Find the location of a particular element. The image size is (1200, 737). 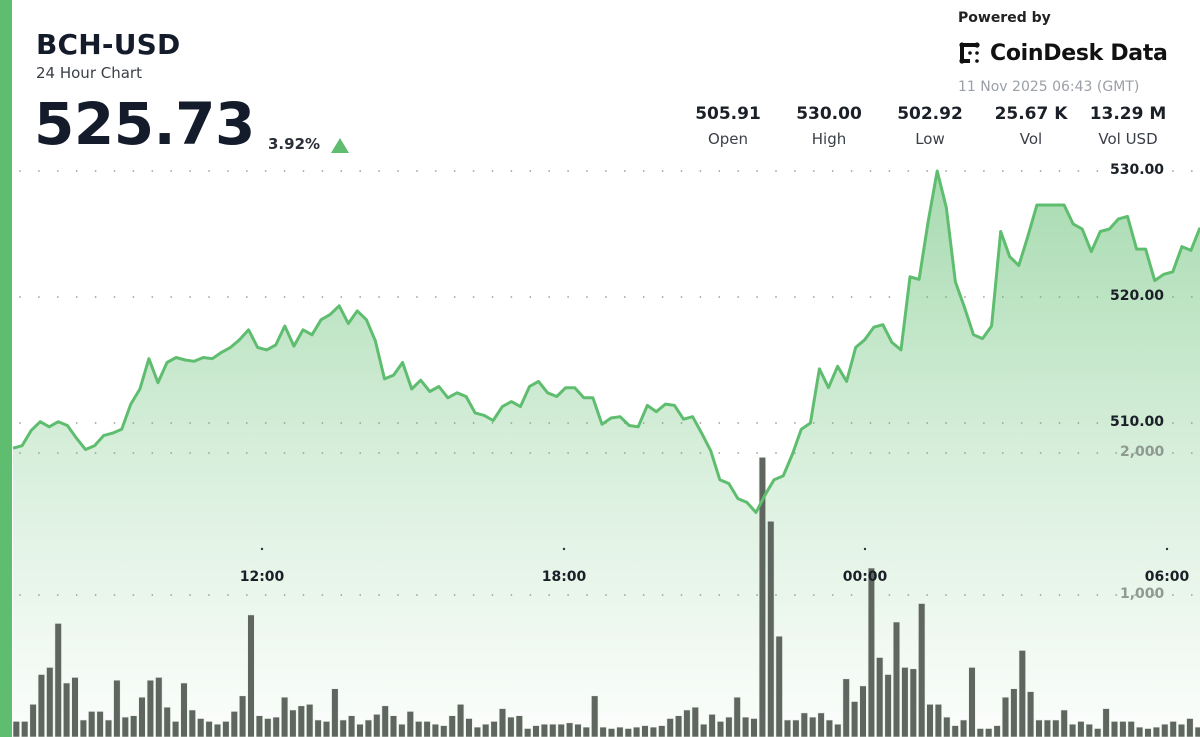

x-tick-label: 18:00 is located at coordinates (564, 577).